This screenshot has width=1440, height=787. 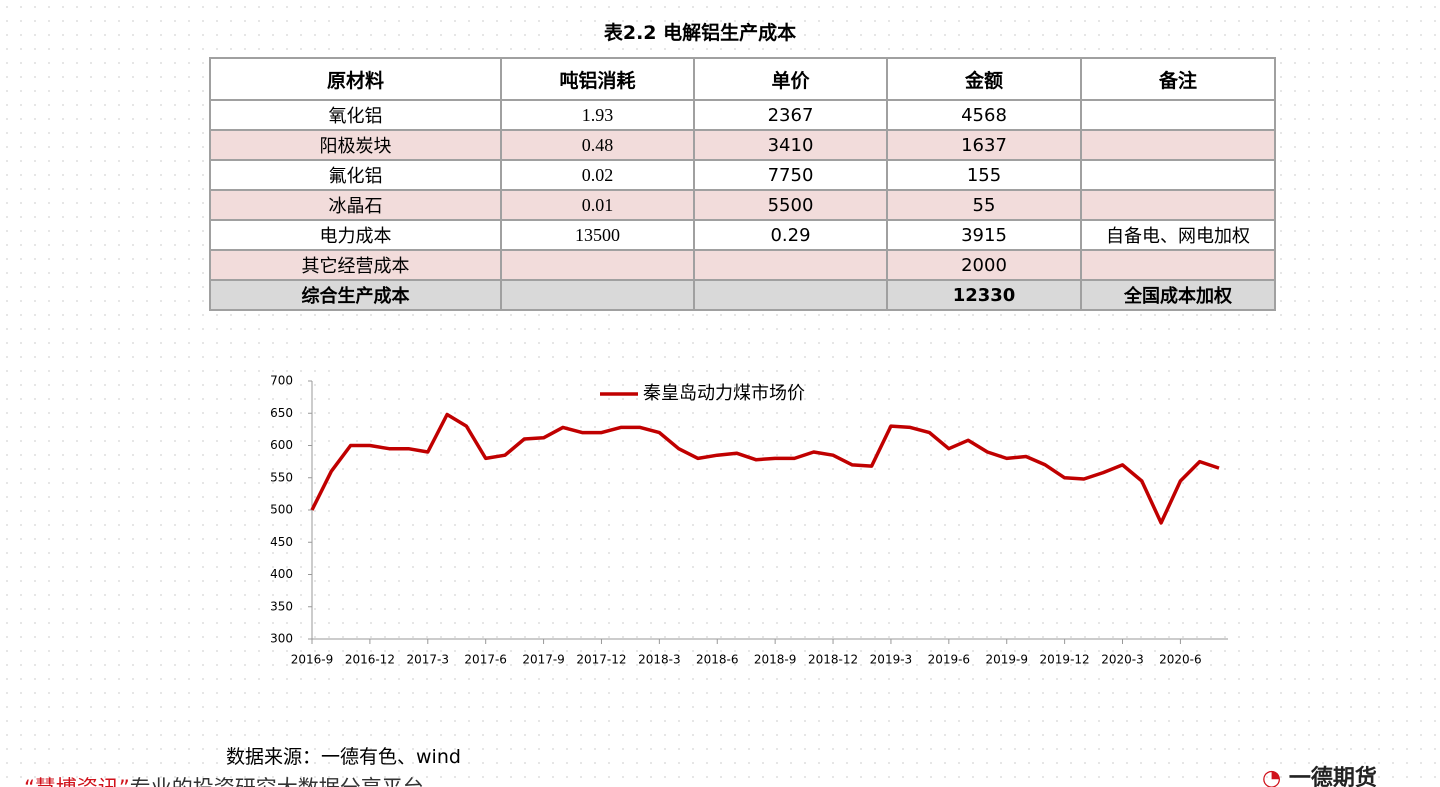 What do you see at coordinates (281, 574) in the screenshot?
I see `y-tick-label: 400` at bounding box center [281, 574].